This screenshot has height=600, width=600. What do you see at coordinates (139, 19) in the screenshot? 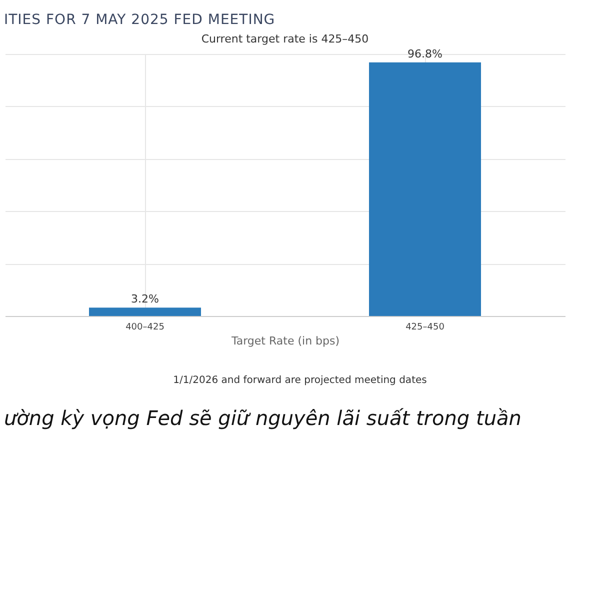
I see `chart-title: ITIES FOR 7 MAY 2025 FED MEETING` at bounding box center [139, 19].